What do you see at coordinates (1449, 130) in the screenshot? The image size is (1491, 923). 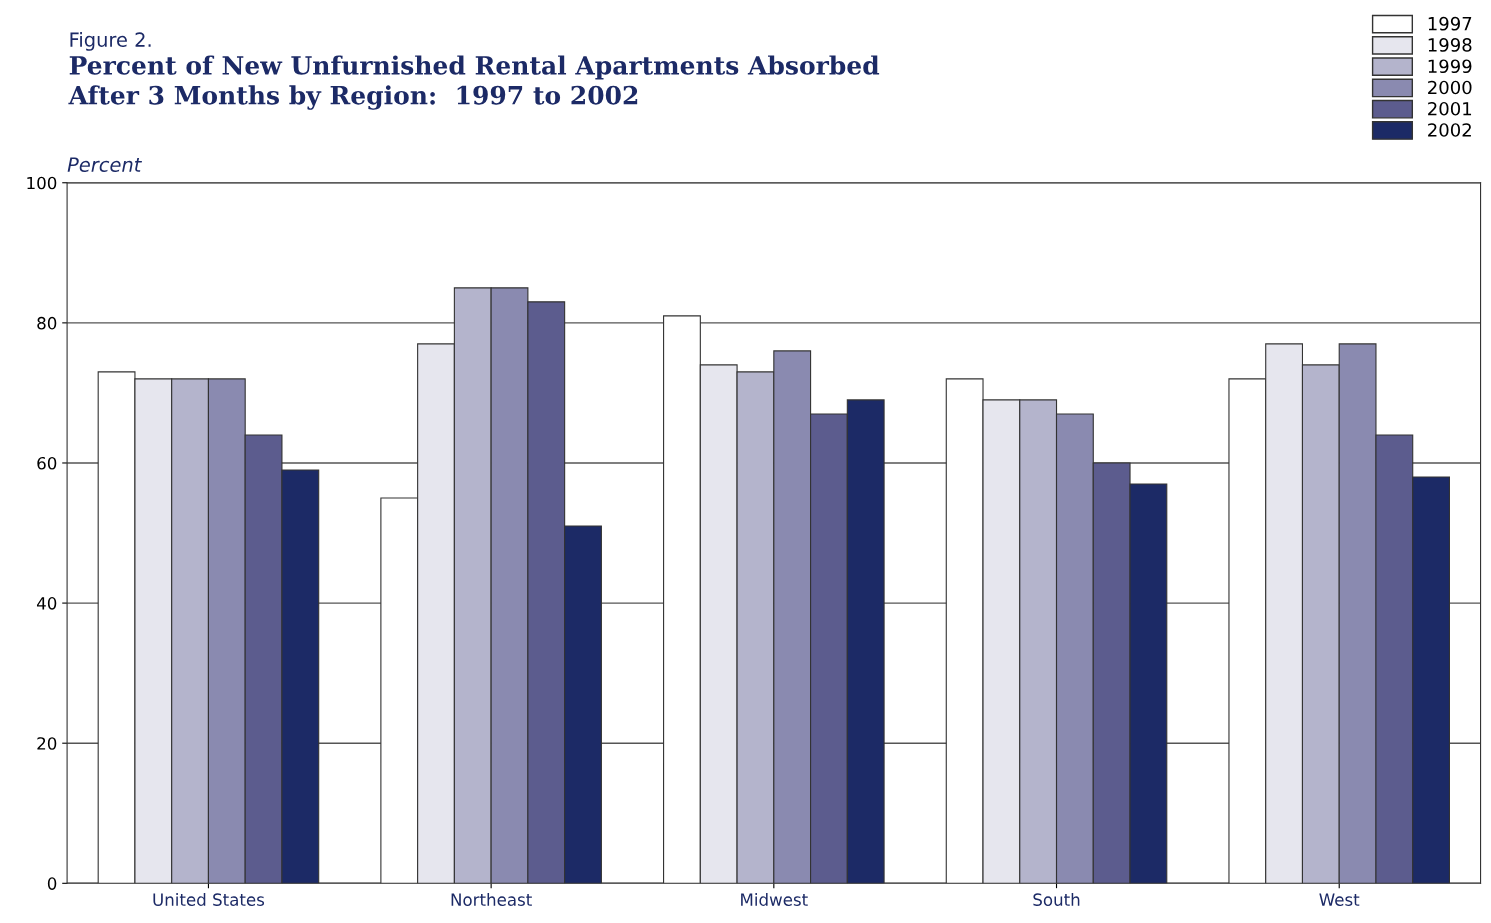 I see `legend-label: 2002` at bounding box center [1449, 130].